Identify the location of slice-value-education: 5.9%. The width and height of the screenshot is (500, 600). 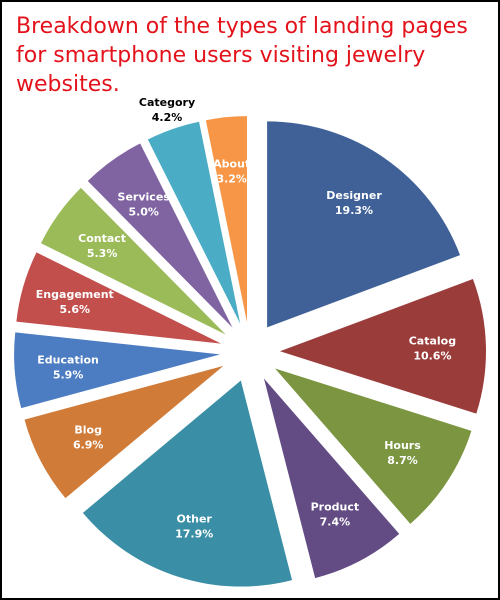
(68, 374).